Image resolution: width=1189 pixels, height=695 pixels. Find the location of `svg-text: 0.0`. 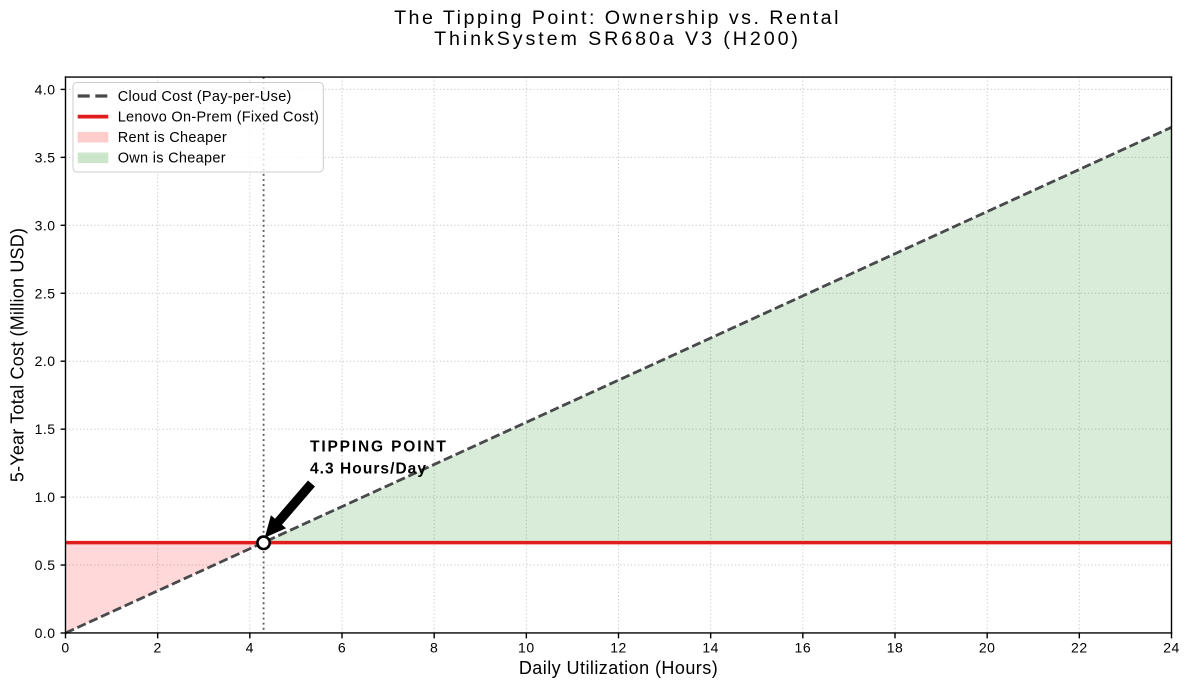

svg-text: 0.0 is located at coordinates (45, 633).